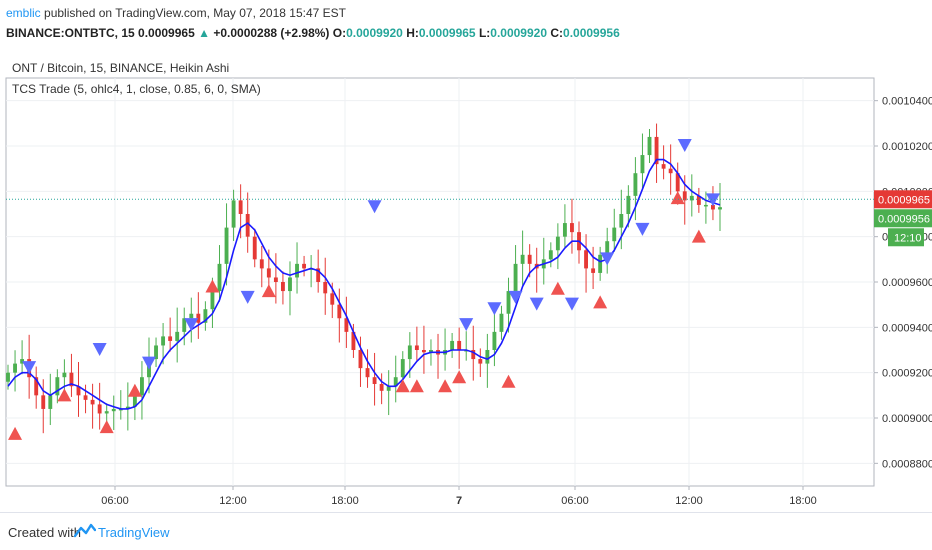 The width and height of the screenshot is (932, 550). Describe the element at coordinates (466, 531) in the screenshot. I see `footer: Created with TradingView` at that location.